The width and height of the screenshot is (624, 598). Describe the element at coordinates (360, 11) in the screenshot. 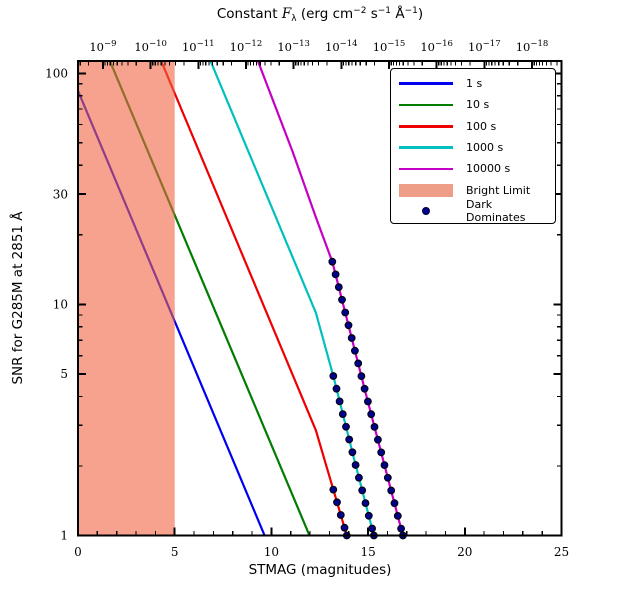

I see `title-fragment: −2` at that location.